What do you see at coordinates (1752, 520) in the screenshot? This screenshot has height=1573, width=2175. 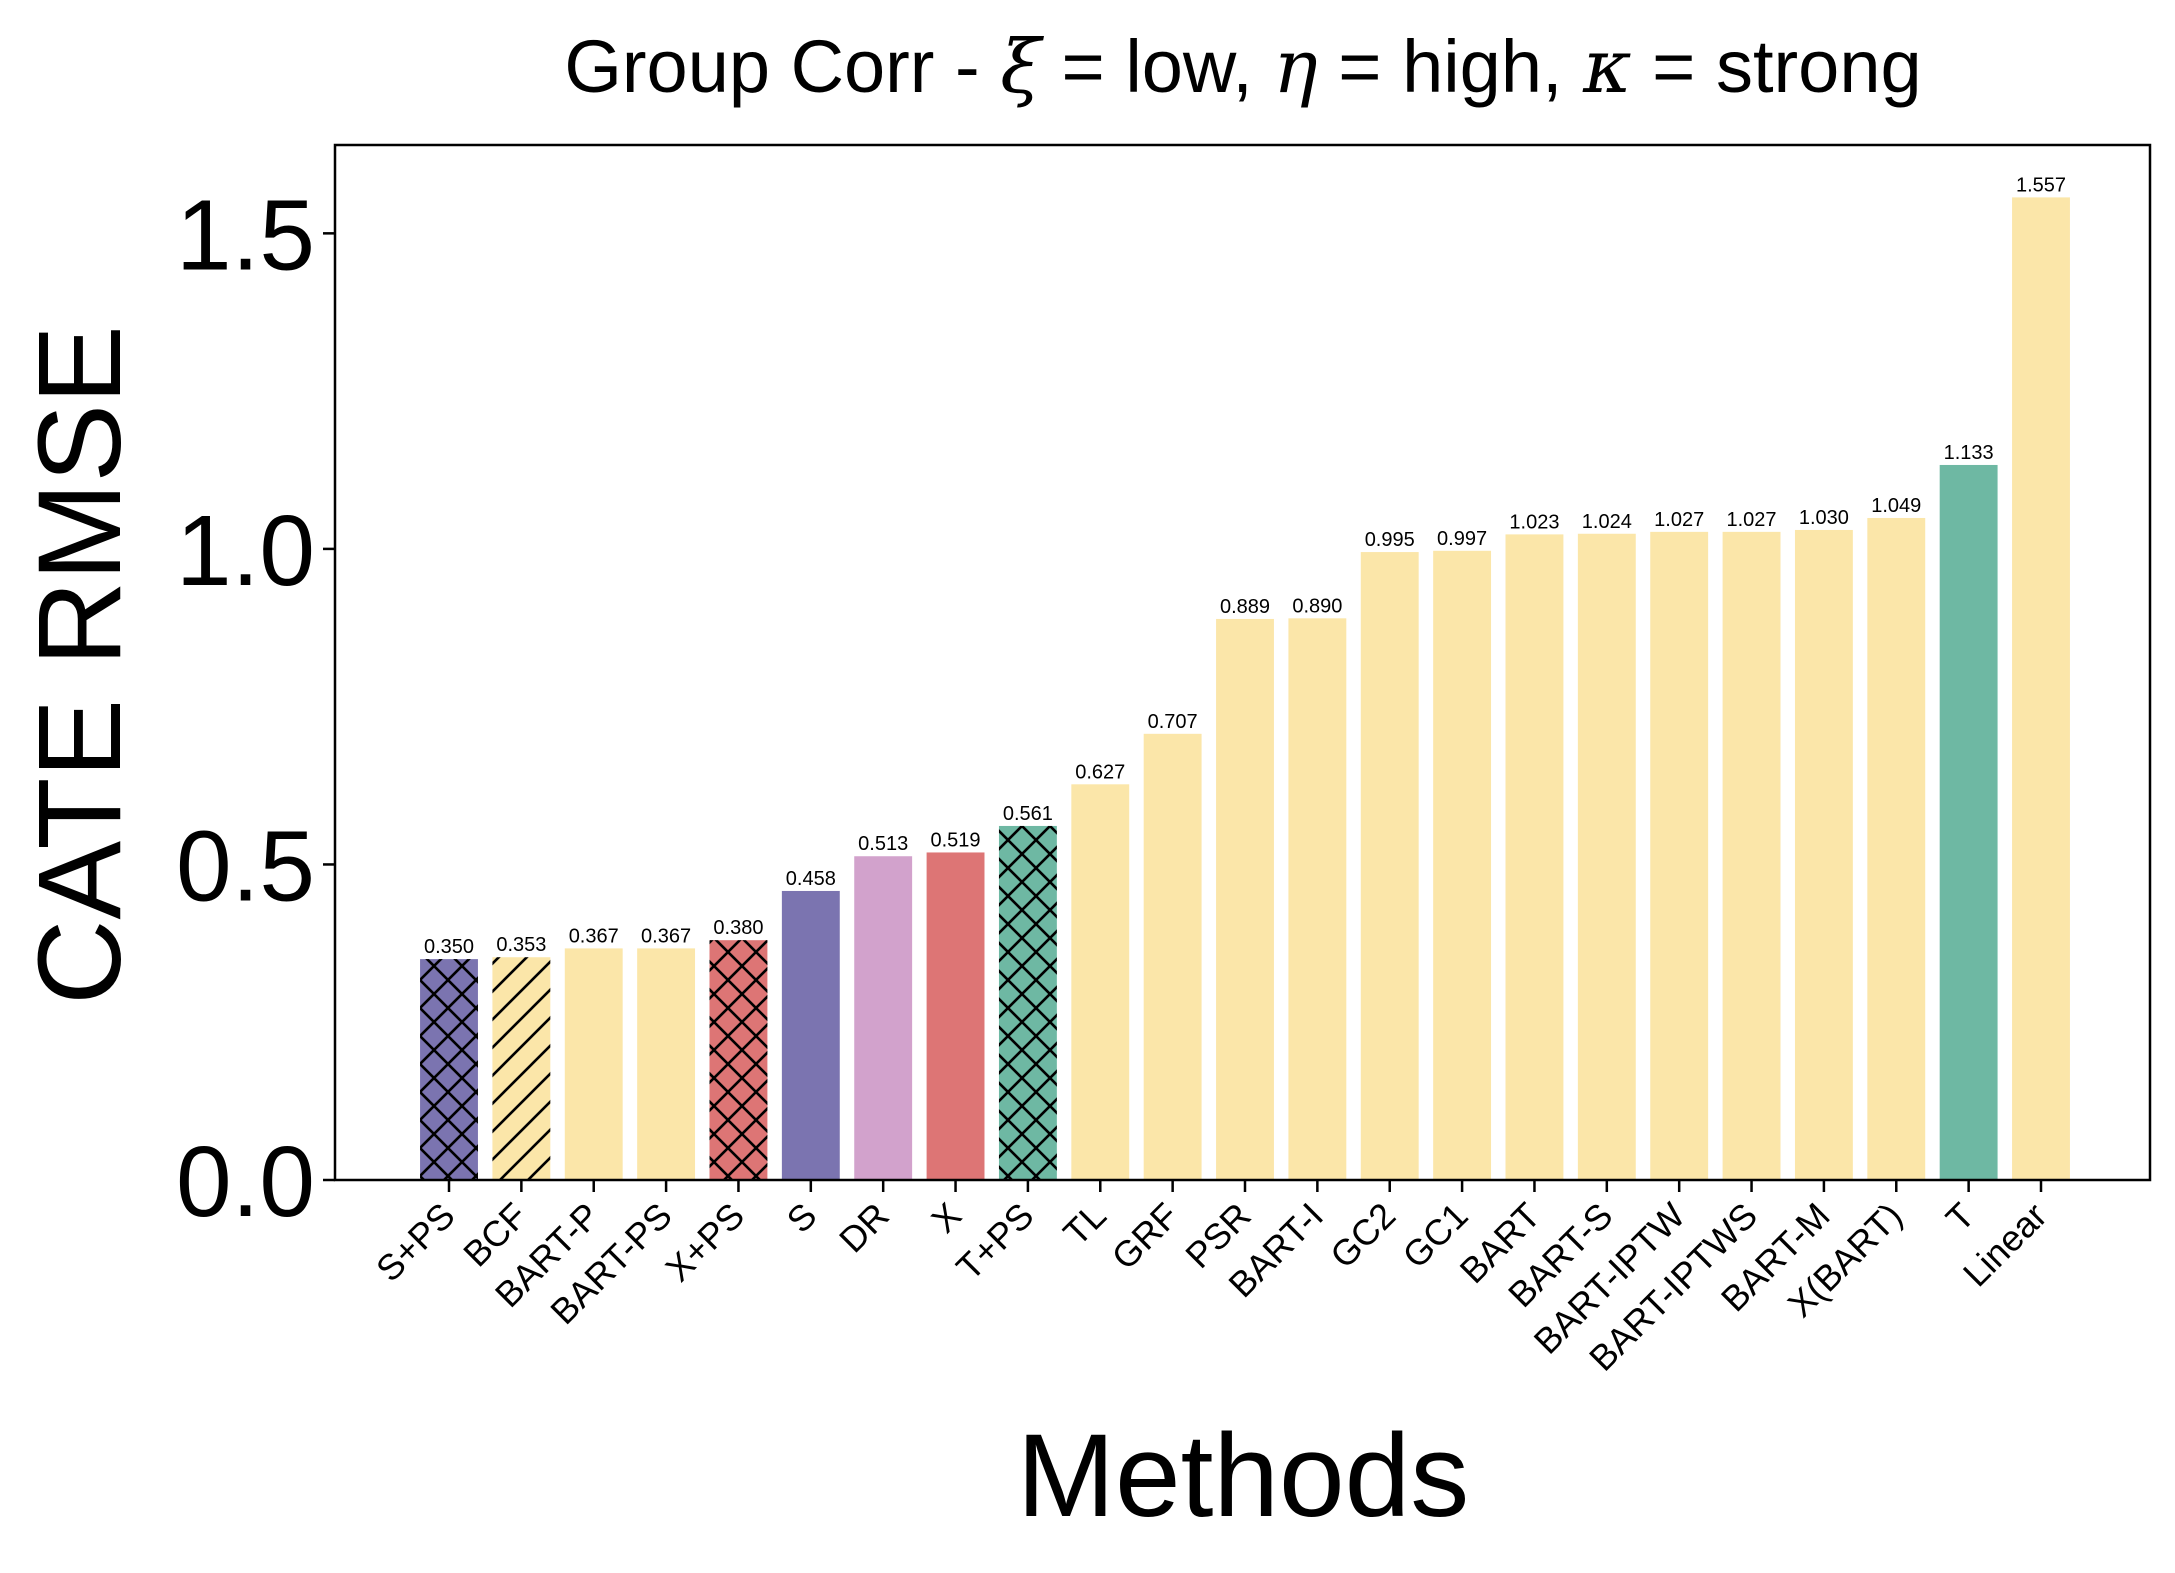 I see `data-label-bart-iptws: 1.027` at bounding box center [1752, 520].